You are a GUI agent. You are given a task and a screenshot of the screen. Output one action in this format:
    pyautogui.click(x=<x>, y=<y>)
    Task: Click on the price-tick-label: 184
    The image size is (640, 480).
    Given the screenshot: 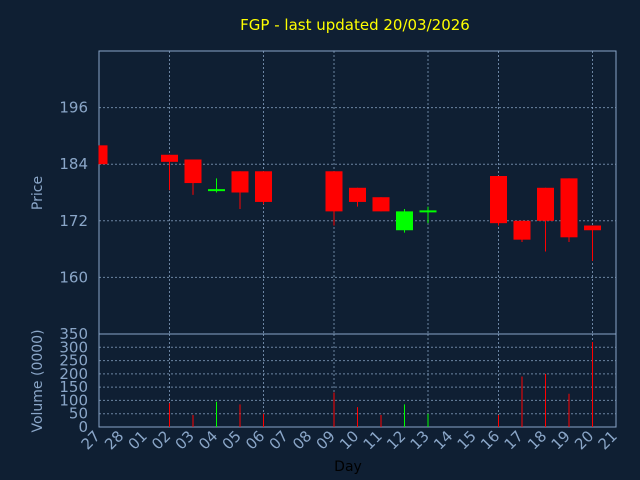 What is the action you would take?
    pyautogui.click(x=73, y=164)
    